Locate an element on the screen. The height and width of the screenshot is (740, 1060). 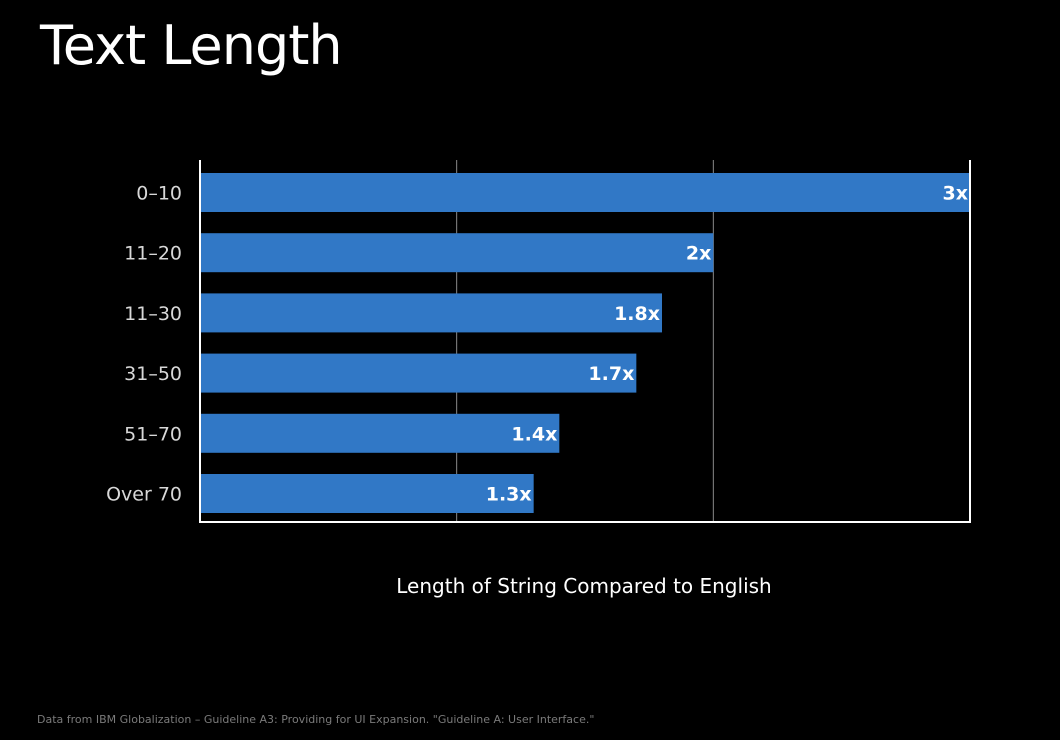
slide-title: Text Length is located at coordinates (191, 45).